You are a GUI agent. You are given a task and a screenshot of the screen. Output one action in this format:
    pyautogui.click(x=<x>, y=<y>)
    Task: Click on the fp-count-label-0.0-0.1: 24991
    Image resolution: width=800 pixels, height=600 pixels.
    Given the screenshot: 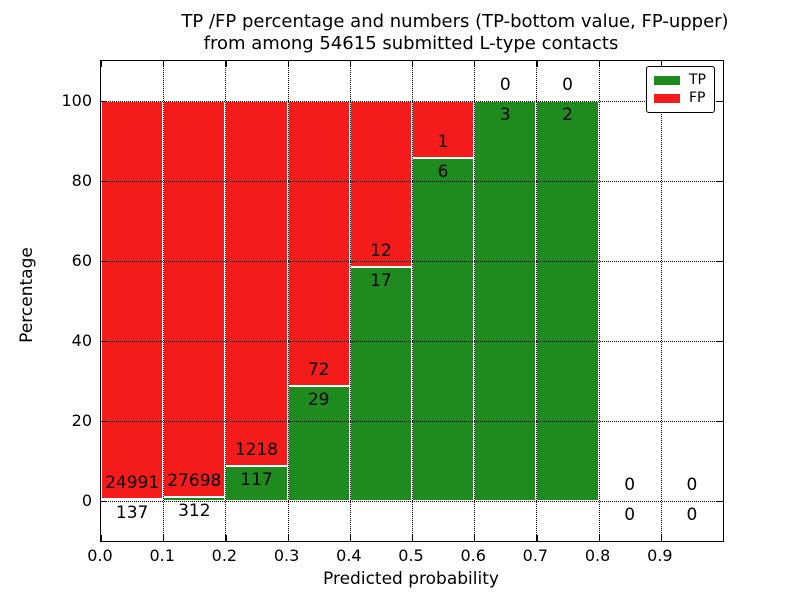 What is the action you would take?
    pyautogui.click(x=132, y=482)
    